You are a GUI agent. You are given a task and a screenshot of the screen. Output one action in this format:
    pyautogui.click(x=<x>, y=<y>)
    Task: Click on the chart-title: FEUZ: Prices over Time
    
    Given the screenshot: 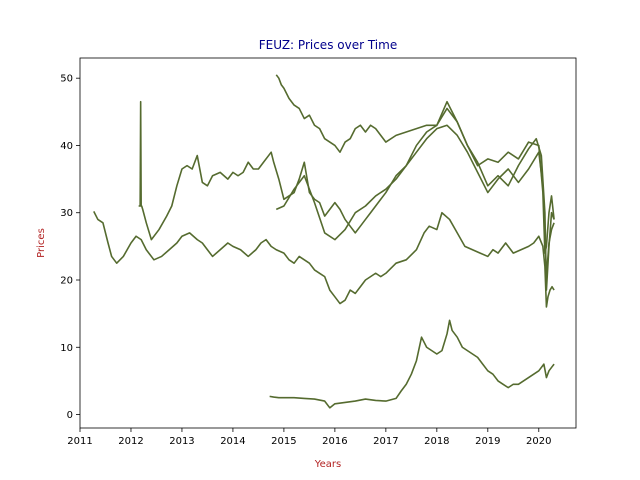 What is the action you would take?
    pyautogui.click(x=328, y=45)
    